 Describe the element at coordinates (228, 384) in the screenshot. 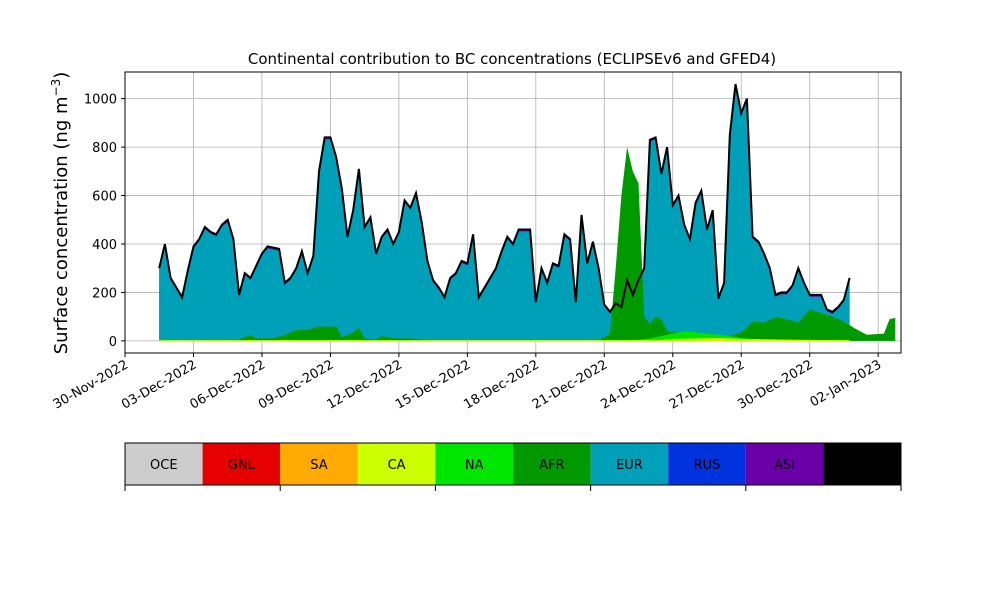

I see `x-tick-label: 06-Dec-2022` at that location.